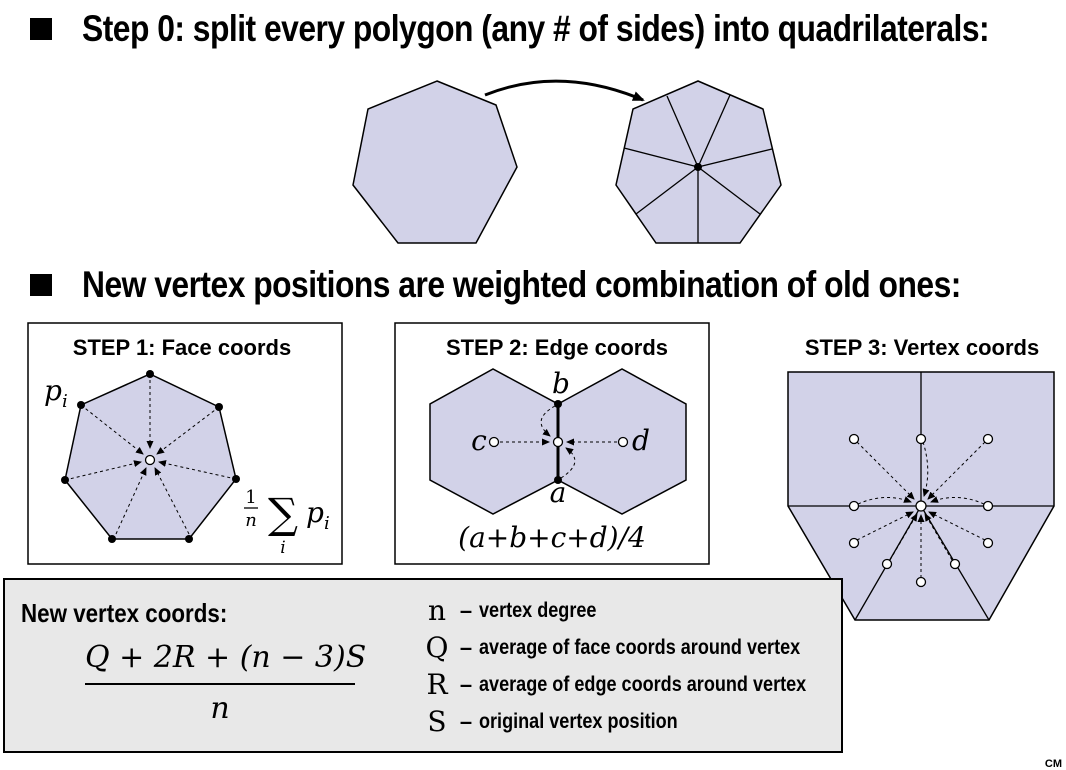 The width and height of the screenshot is (1066, 770). What do you see at coordinates (921, 496) in the screenshot?
I see `step3-vertex-mesh` at bounding box center [921, 496].